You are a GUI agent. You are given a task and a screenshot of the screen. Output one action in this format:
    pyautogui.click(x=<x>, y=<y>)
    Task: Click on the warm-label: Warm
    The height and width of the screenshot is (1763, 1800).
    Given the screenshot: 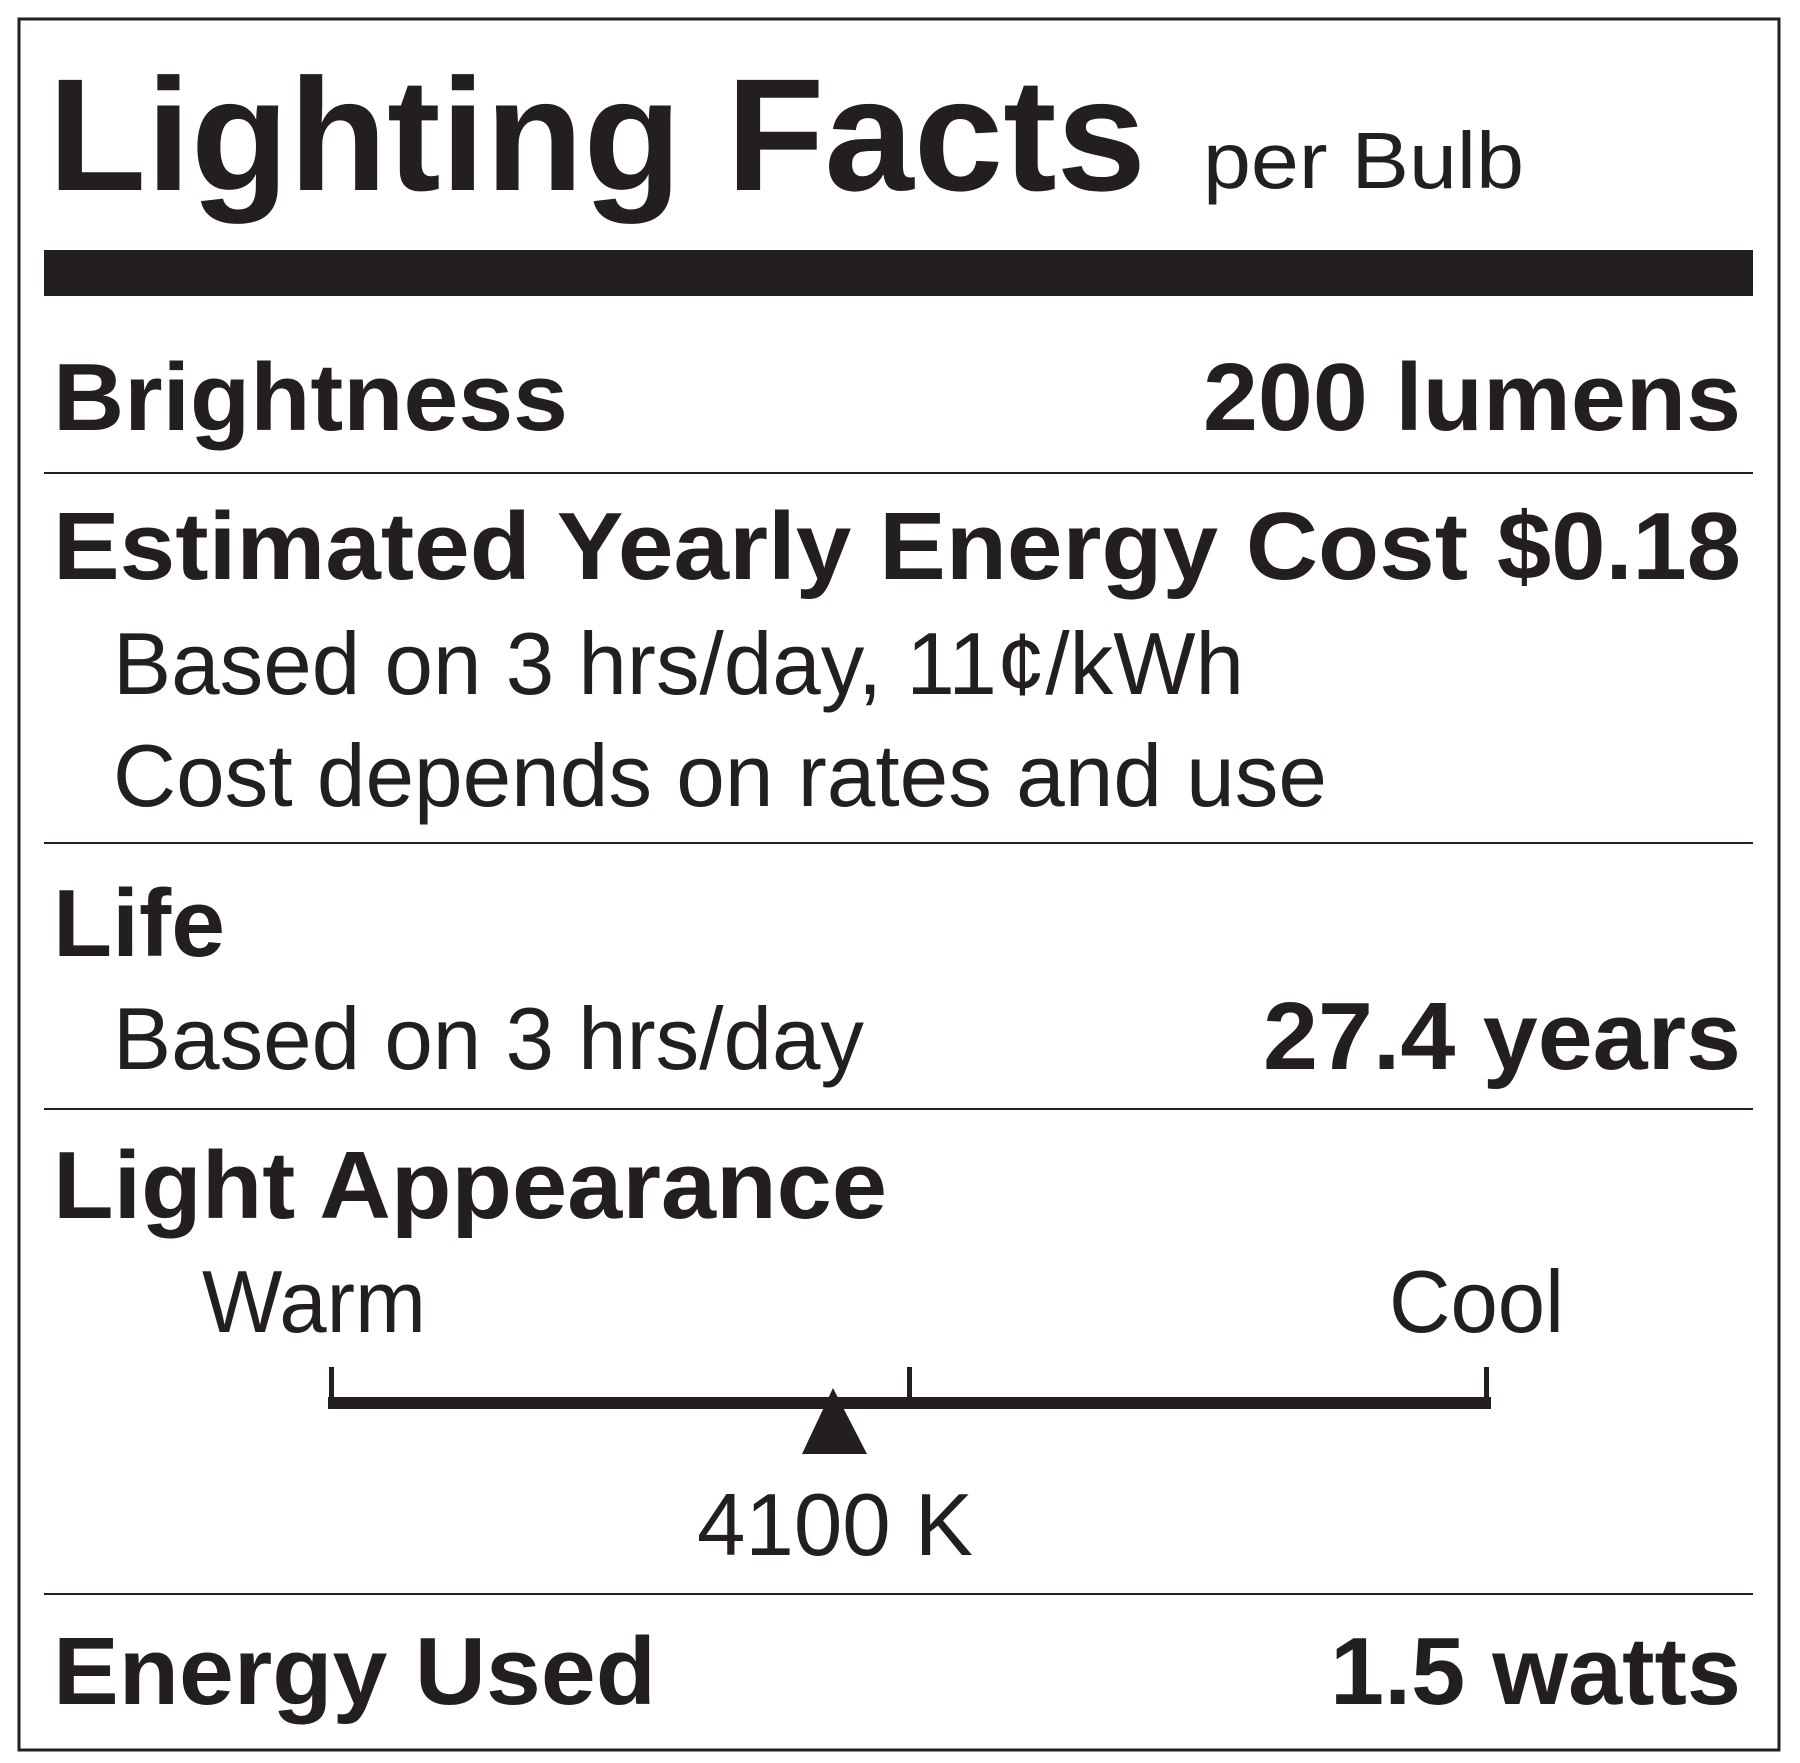 What is the action you would take?
    pyautogui.click(x=314, y=1301)
    